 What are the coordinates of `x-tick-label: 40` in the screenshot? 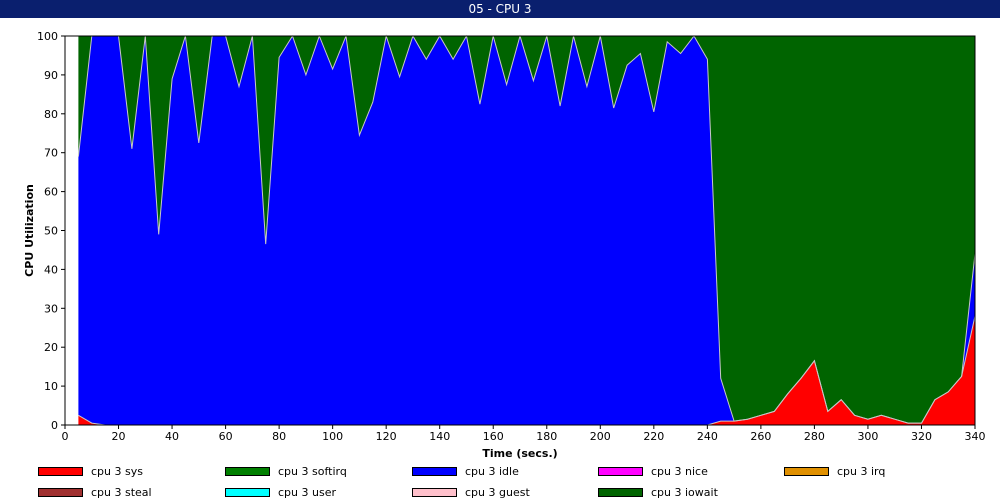 It's located at (172, 436).